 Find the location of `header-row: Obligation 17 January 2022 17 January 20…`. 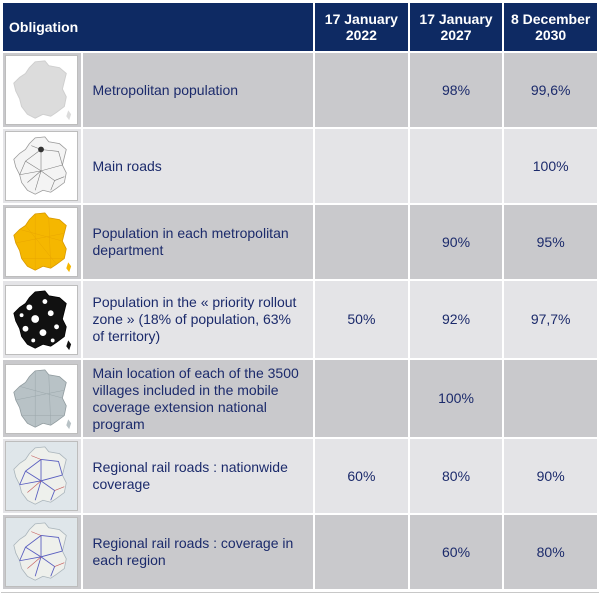

header-row: Obligation 17 January 2022 17 January 20… is located at coordinates (300, 27).